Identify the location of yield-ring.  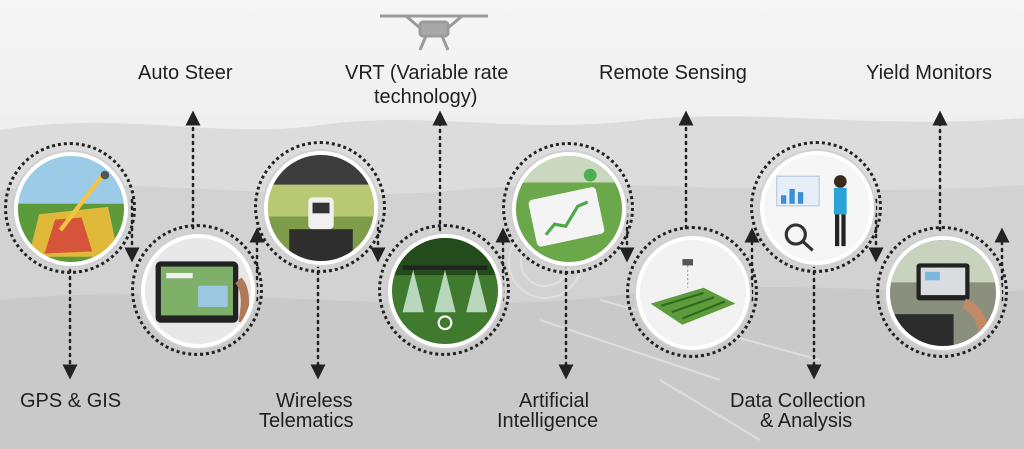
(942, 292).